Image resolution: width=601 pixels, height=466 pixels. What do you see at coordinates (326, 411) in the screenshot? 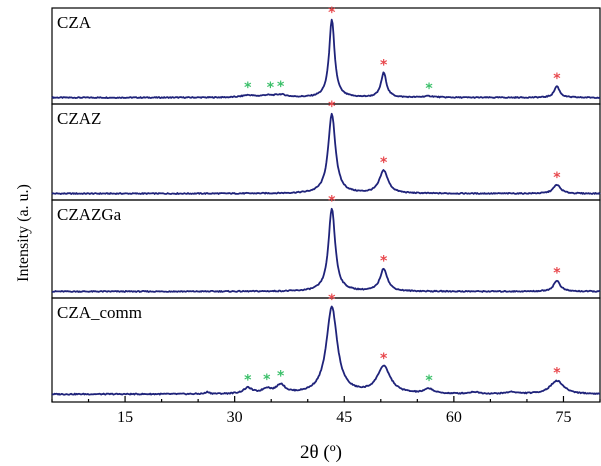
I see `x-axis: 15 30 45 60 75` at bounding box center [326, 411].